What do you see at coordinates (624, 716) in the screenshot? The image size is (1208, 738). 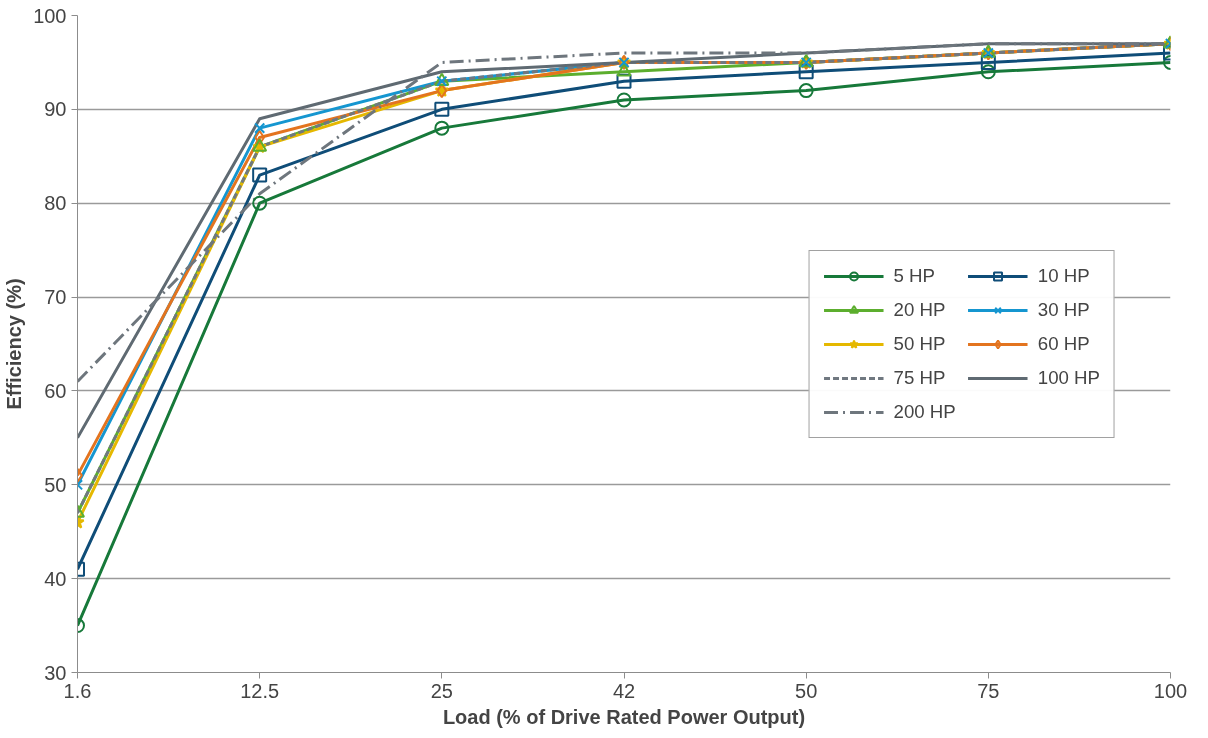 I see `x-axis-title: Load (% of Drive Rated Power Output)` at bounding box center [624, 716].